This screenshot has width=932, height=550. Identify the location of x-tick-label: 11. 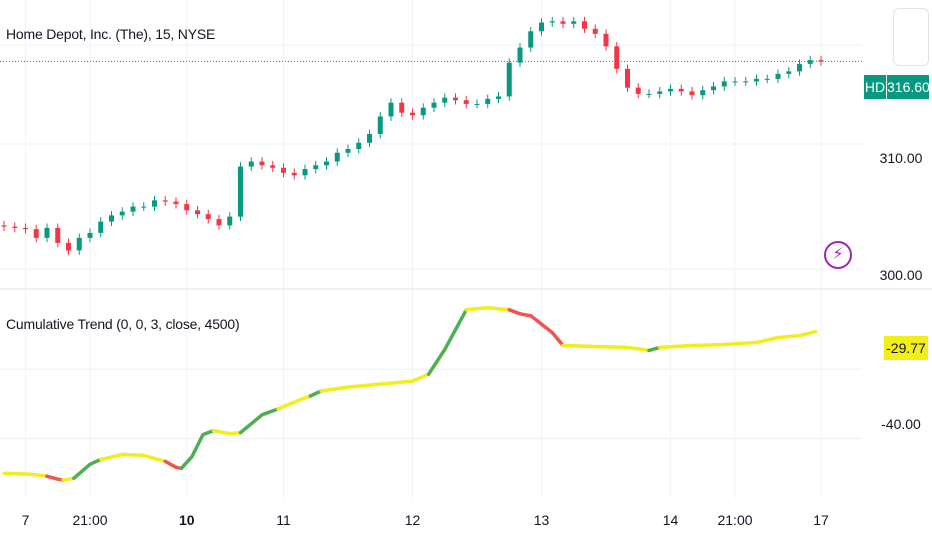
(283, 520).